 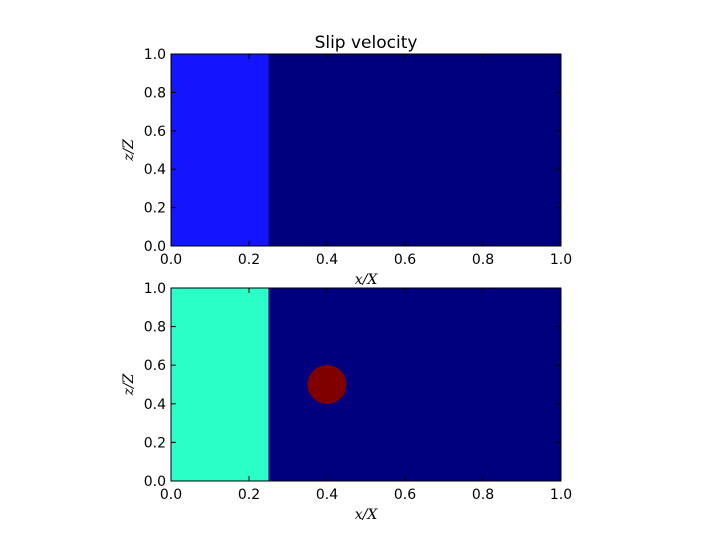 I want to click on region-circle, so click(x=327, y=384).